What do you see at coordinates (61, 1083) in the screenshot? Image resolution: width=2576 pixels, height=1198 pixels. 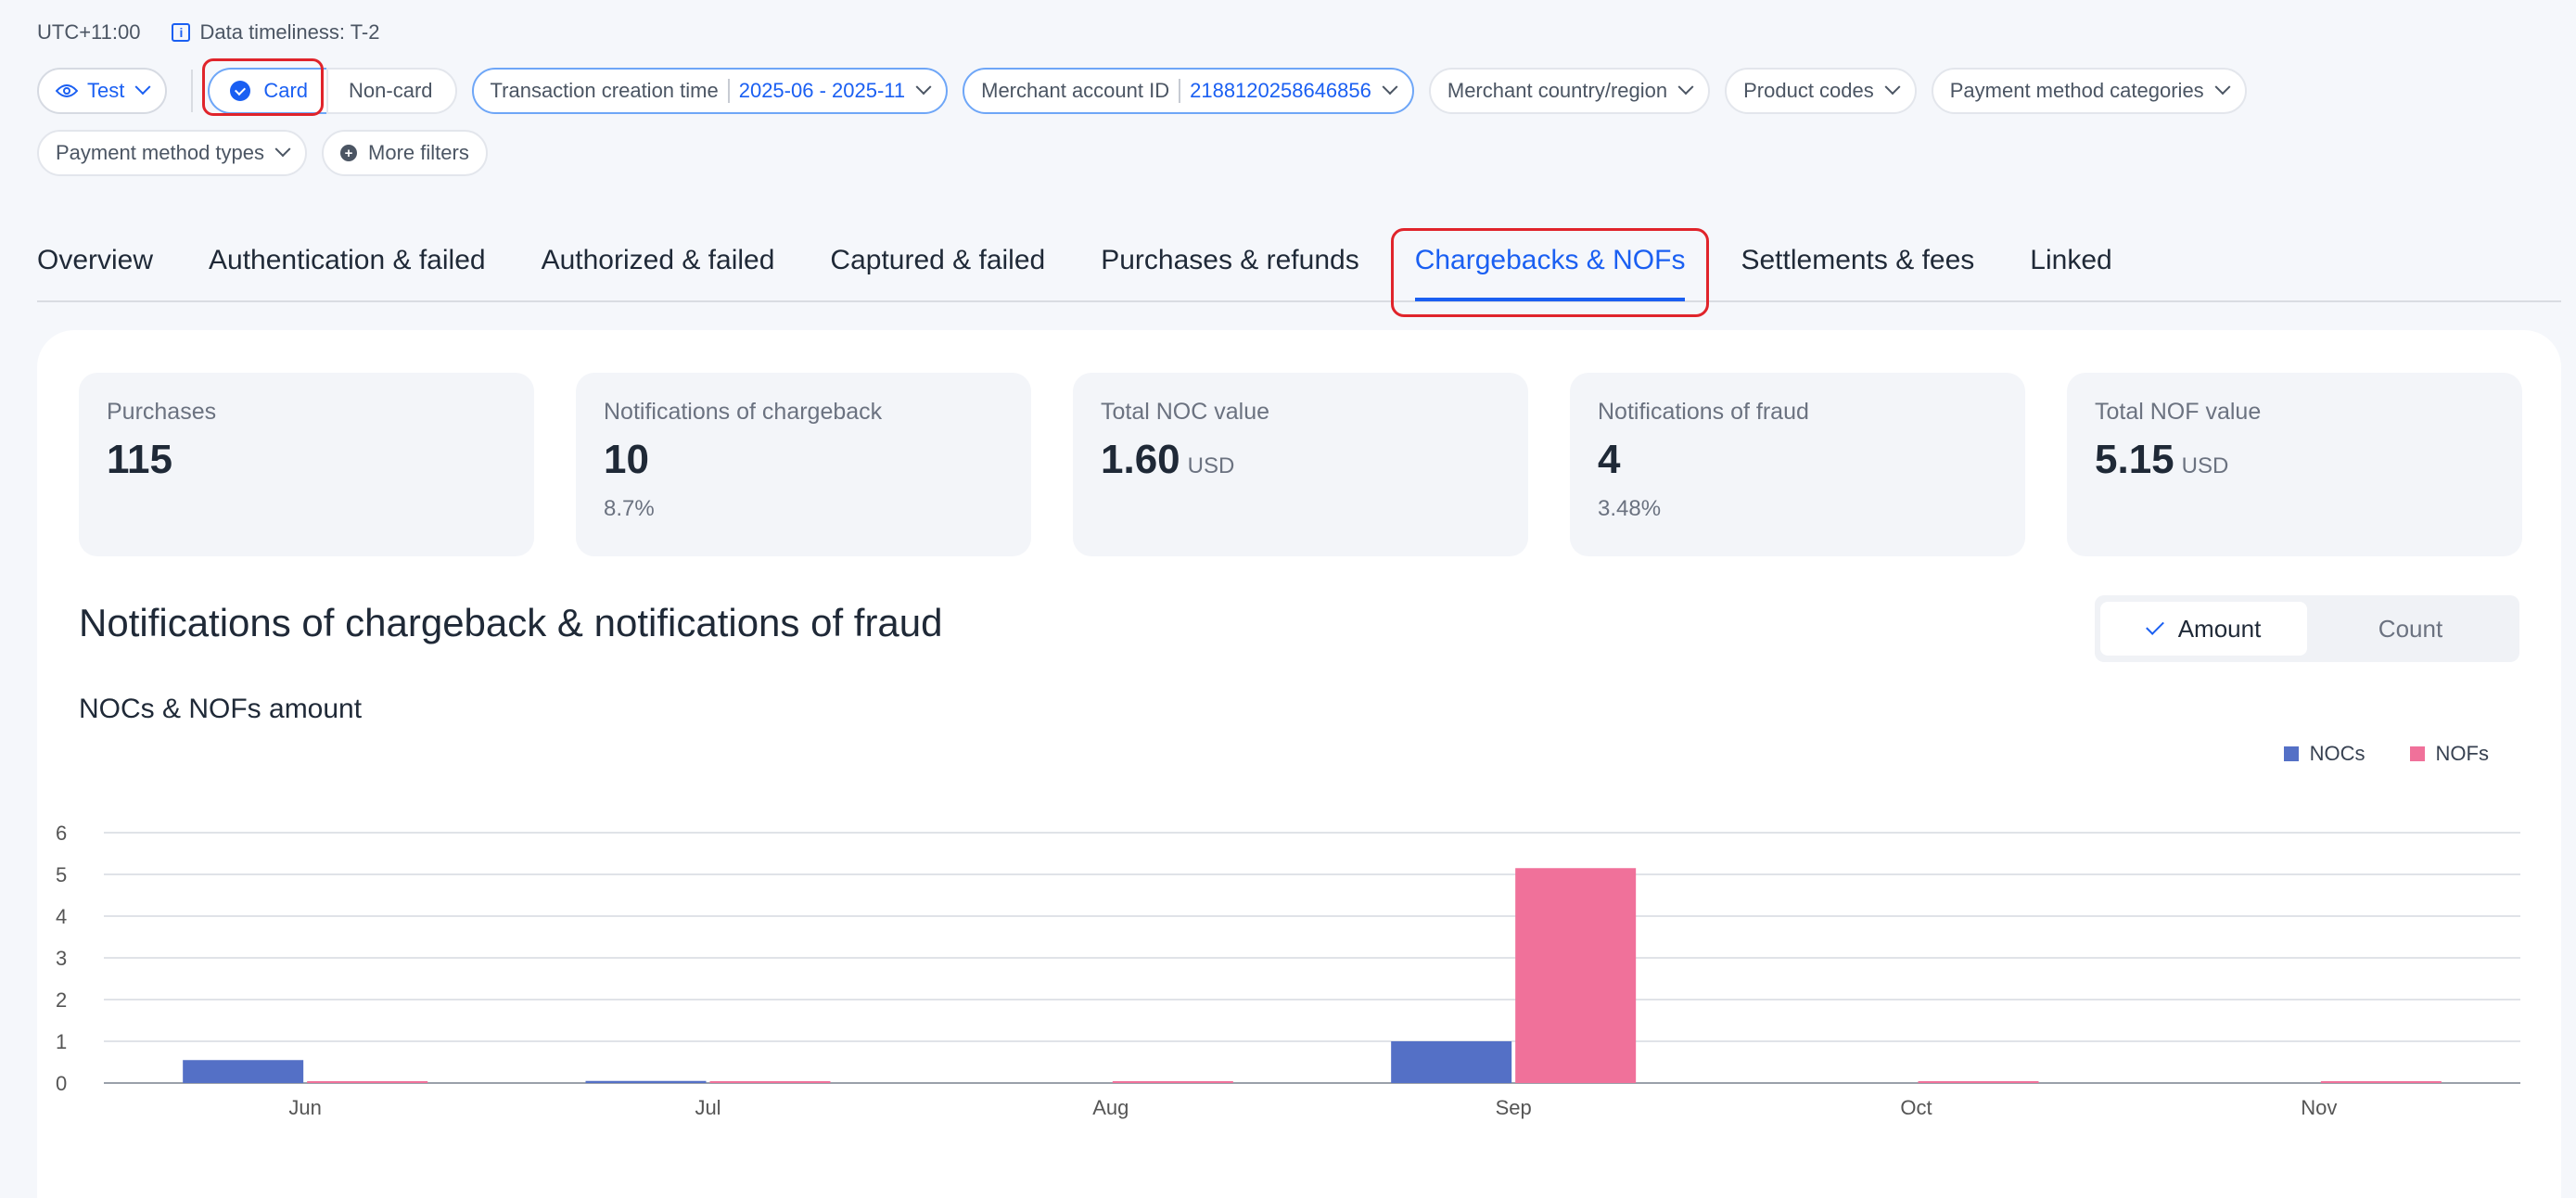 I see `y-tick-label: 0` at bounding box center [61, 1083].